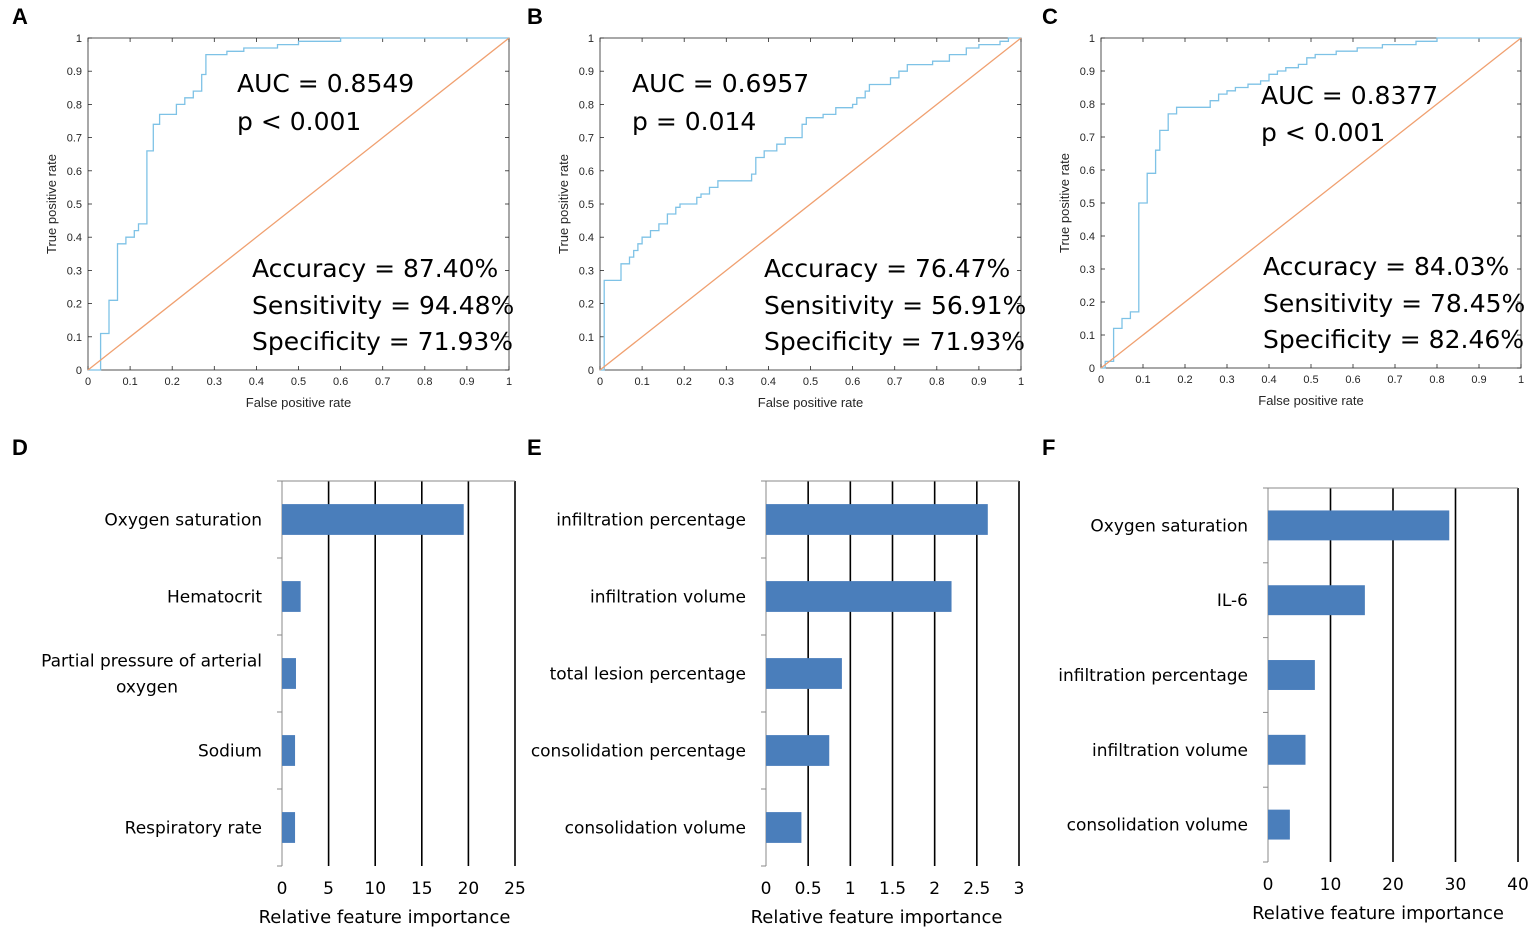 This screenshot has width=1535, height=933. I want to click on sensitivity-annotation: Sensitivity = 78.45%, so click(1394, 303).